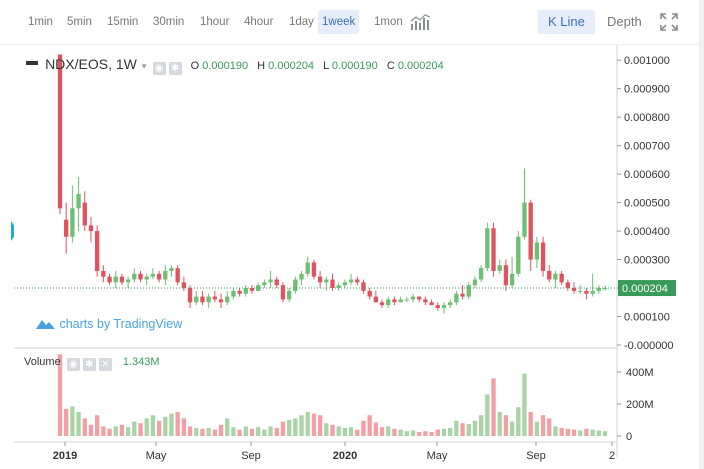 This screenshot has width=704, height=469. I want to click on fullscreen-icon, so click(669, 22).